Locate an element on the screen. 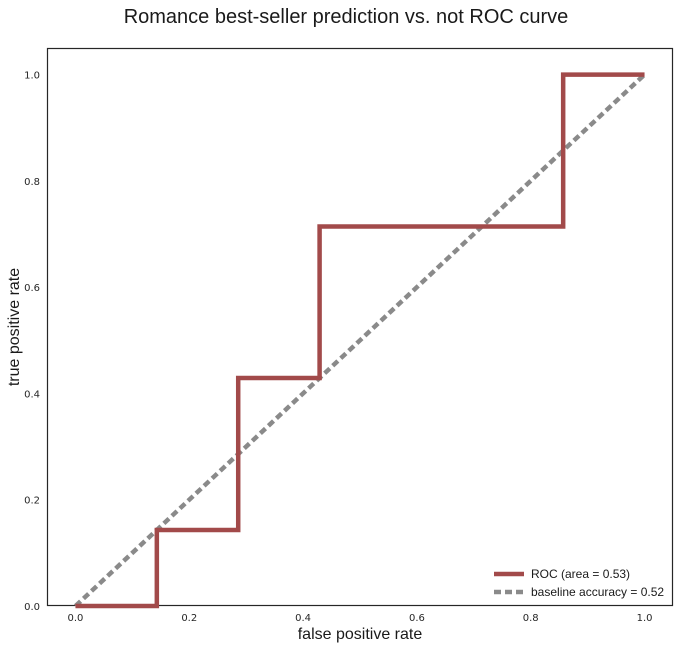 The height and width of the screenshot is (650, 681). y-axis-ticks: 0.0 0.2 0.4 0.6 0.8 1.0 is located at coordinates (32, 342).